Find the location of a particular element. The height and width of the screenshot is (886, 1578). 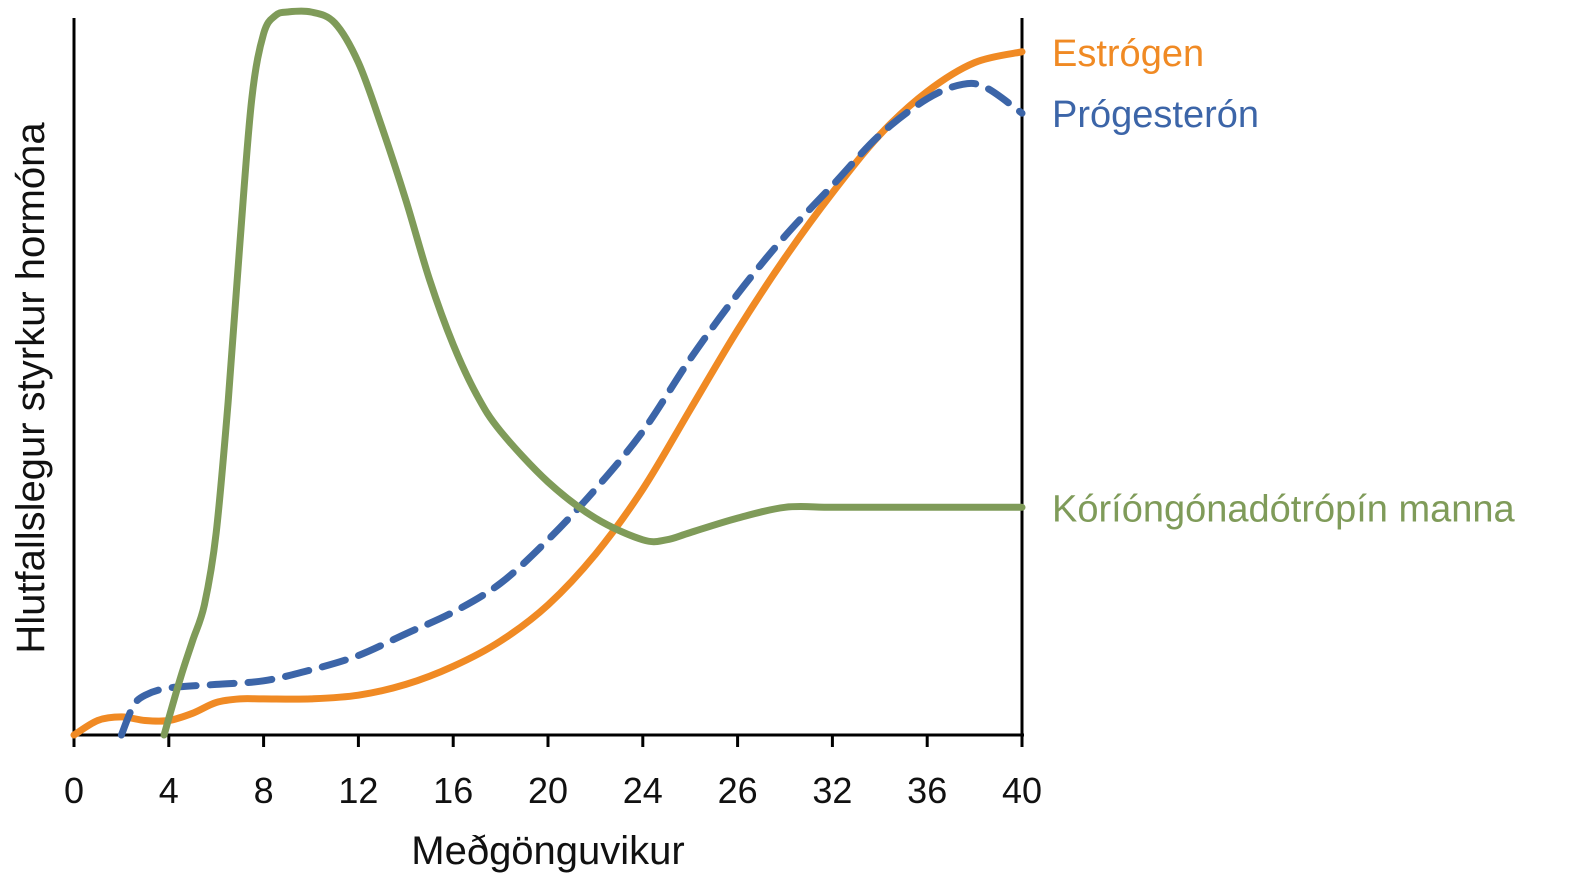

x-tick-label: 4 is located at coordinates (169, 790).